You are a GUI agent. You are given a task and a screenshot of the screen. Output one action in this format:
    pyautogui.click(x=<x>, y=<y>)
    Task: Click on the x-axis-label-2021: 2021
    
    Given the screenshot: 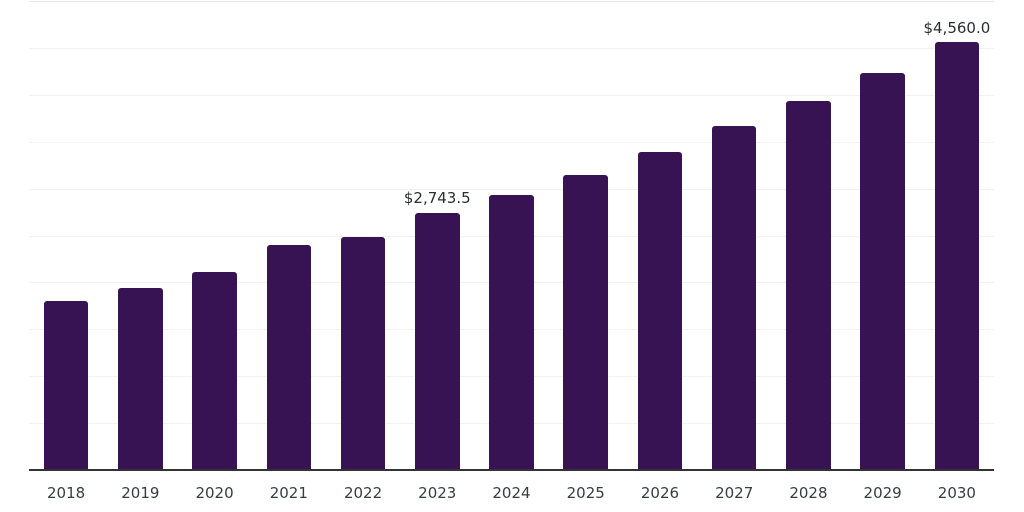 What is the action you would take?
    pyautogui.click(x=288, y=493)
    